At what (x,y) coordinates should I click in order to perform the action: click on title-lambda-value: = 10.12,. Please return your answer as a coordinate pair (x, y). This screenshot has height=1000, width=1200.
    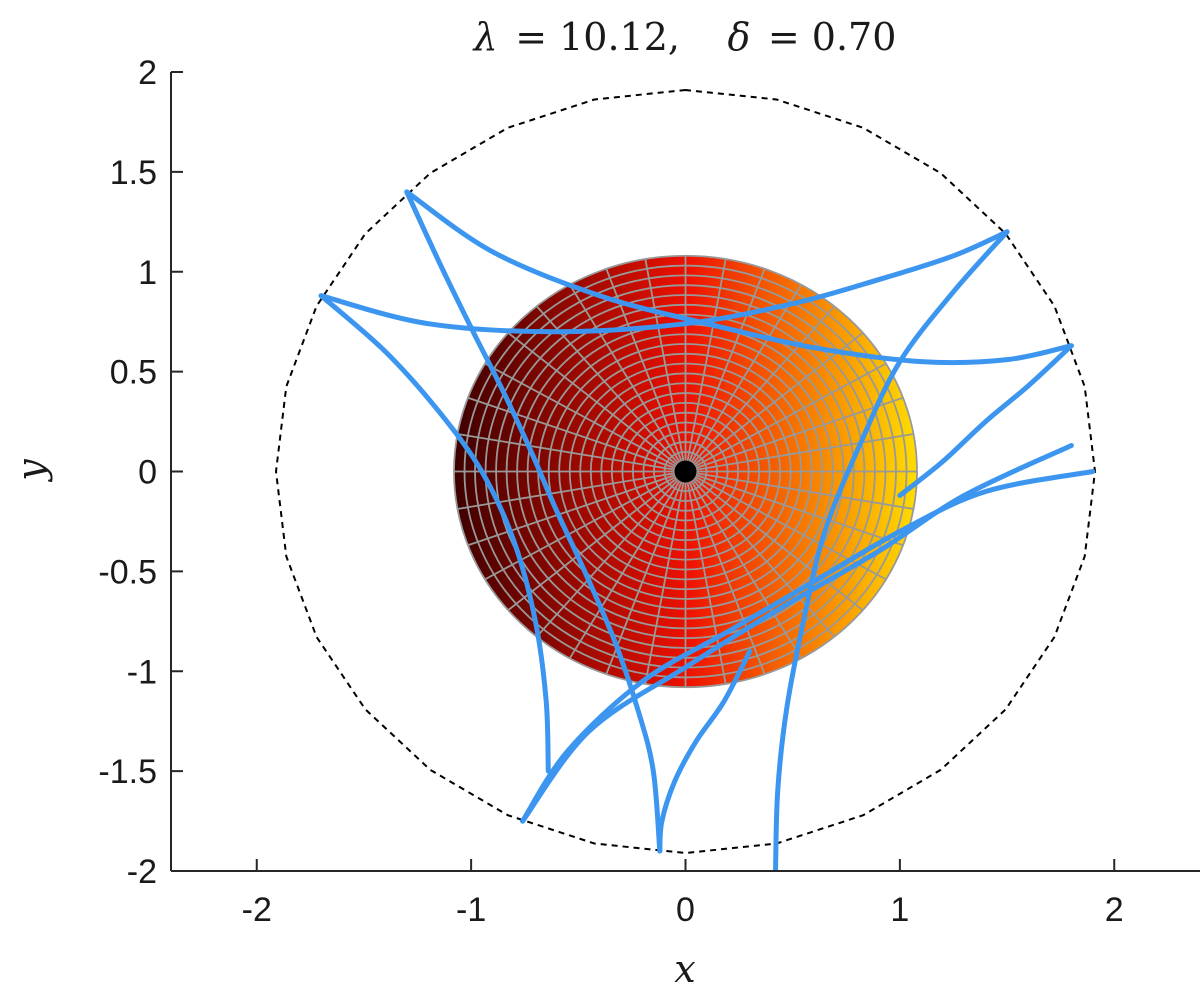
    Looking at the image, I should click on (597, 37).